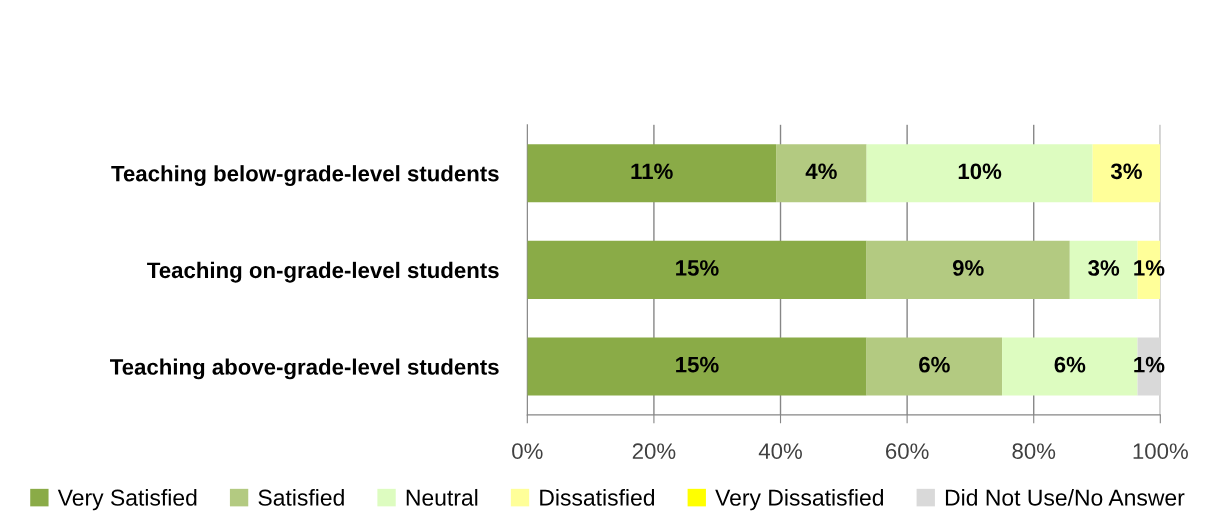 The width and height of the screenshot is (1215, 518). I want to click on x-tick-label: 20%, so click(654, 451).